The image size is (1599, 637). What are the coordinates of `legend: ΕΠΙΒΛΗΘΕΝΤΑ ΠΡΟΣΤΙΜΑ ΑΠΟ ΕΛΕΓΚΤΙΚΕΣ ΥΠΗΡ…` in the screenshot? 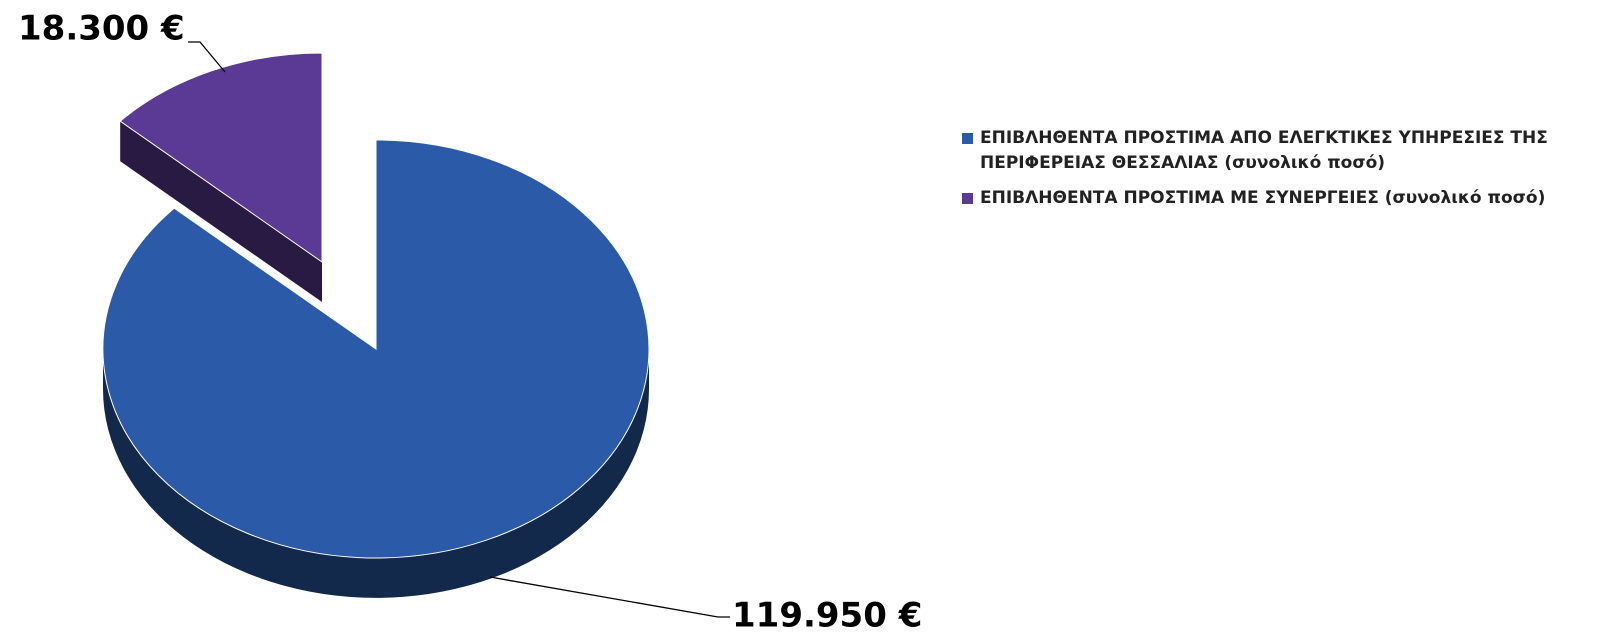 It's located at (1262, 173).